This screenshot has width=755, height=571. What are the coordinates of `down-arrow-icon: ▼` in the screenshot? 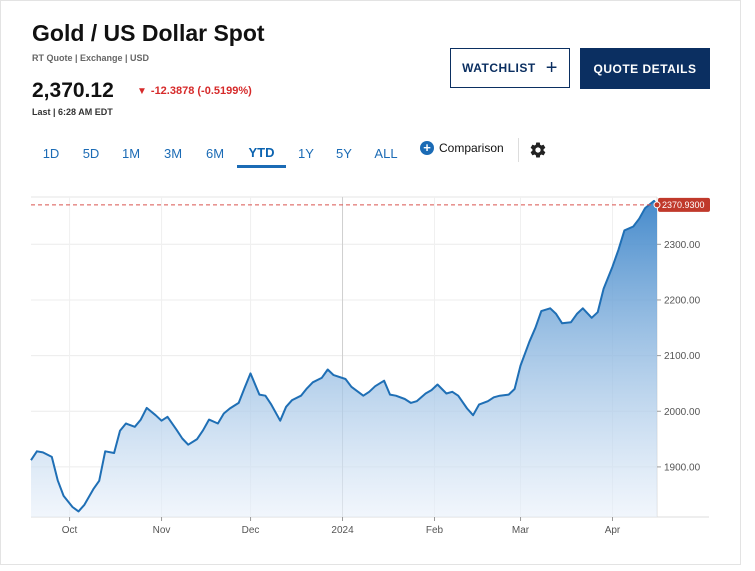 It's located at (142, 91).